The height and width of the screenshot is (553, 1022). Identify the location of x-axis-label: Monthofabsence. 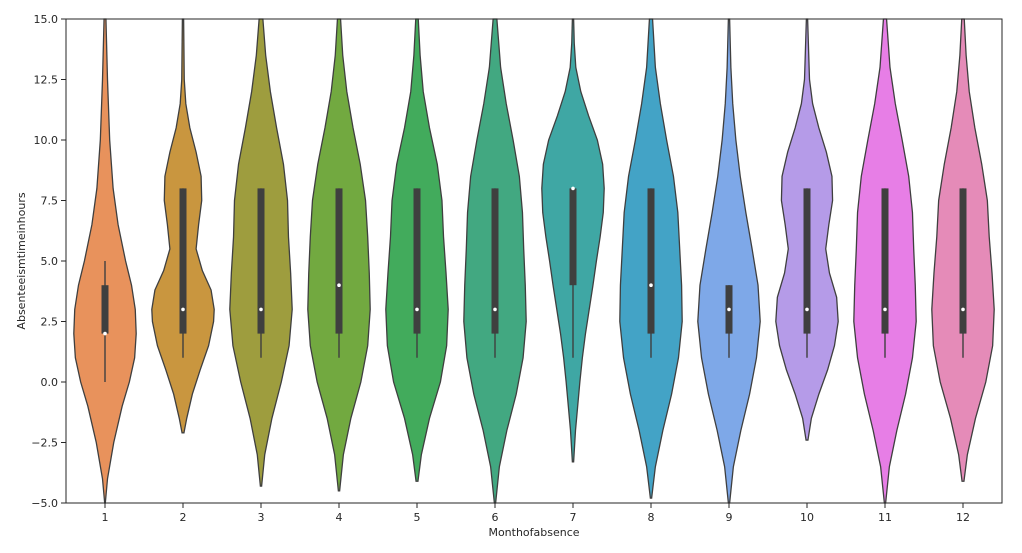
(533, 532).